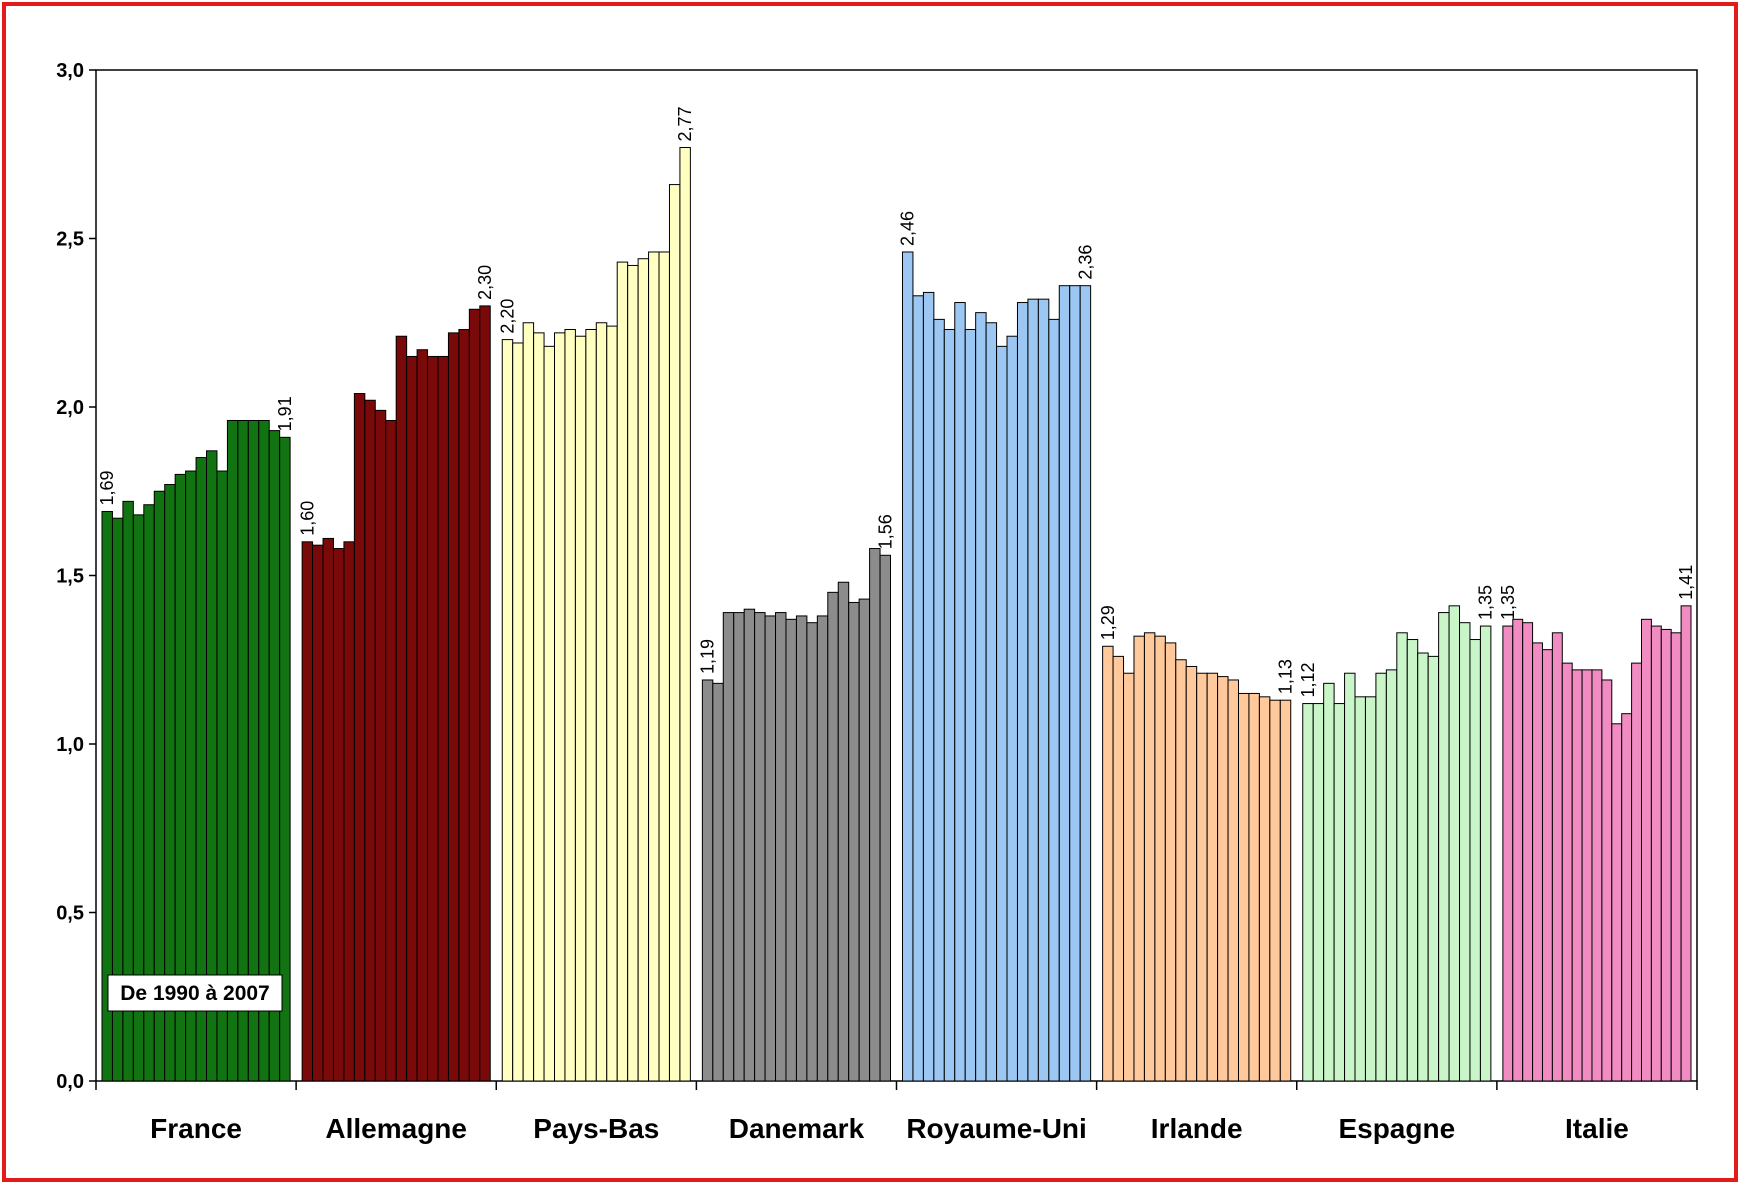  I want to click on y-tick-label: 2,5, so click(70, 240).